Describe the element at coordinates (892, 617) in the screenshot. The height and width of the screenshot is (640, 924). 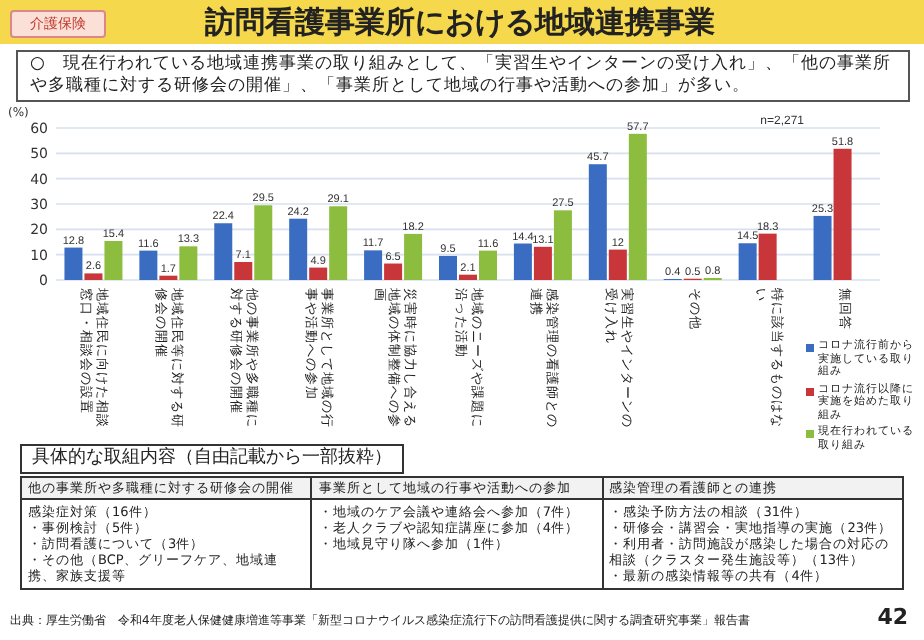
I see `text: 42` at that location.